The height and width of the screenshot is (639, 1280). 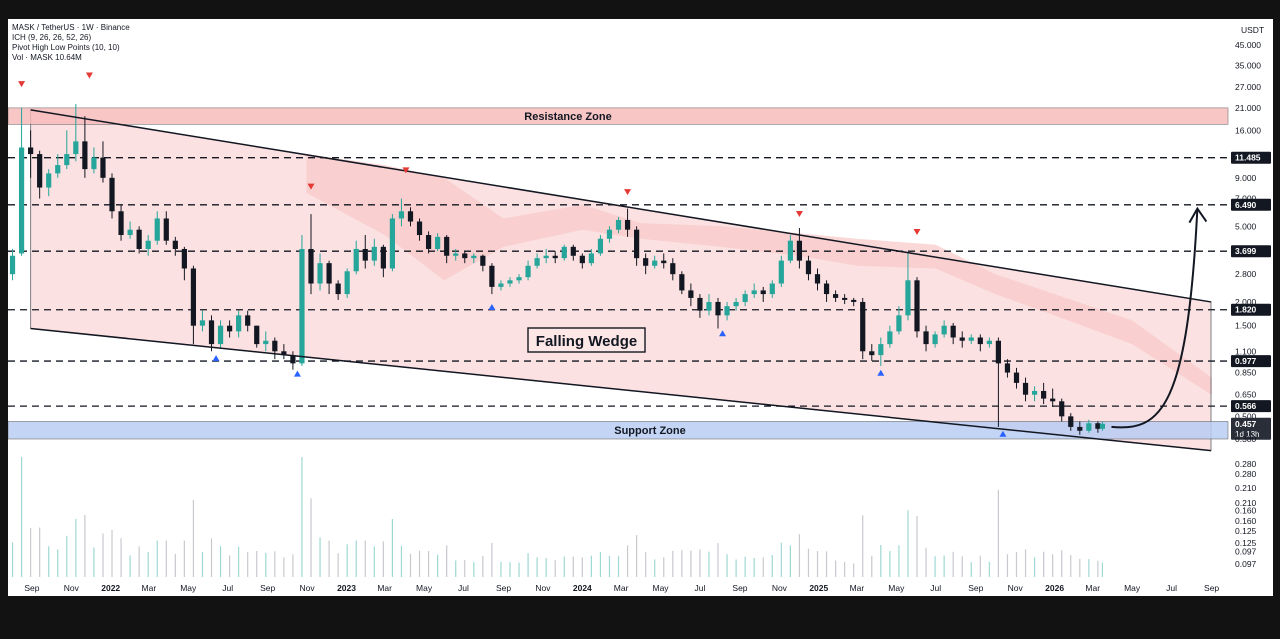 What do you see at coordinates (47, 57) in the screenshot?
I see `volume-indicator-label: Vol · MASK 10.64M` at bounding box center [47, 57].